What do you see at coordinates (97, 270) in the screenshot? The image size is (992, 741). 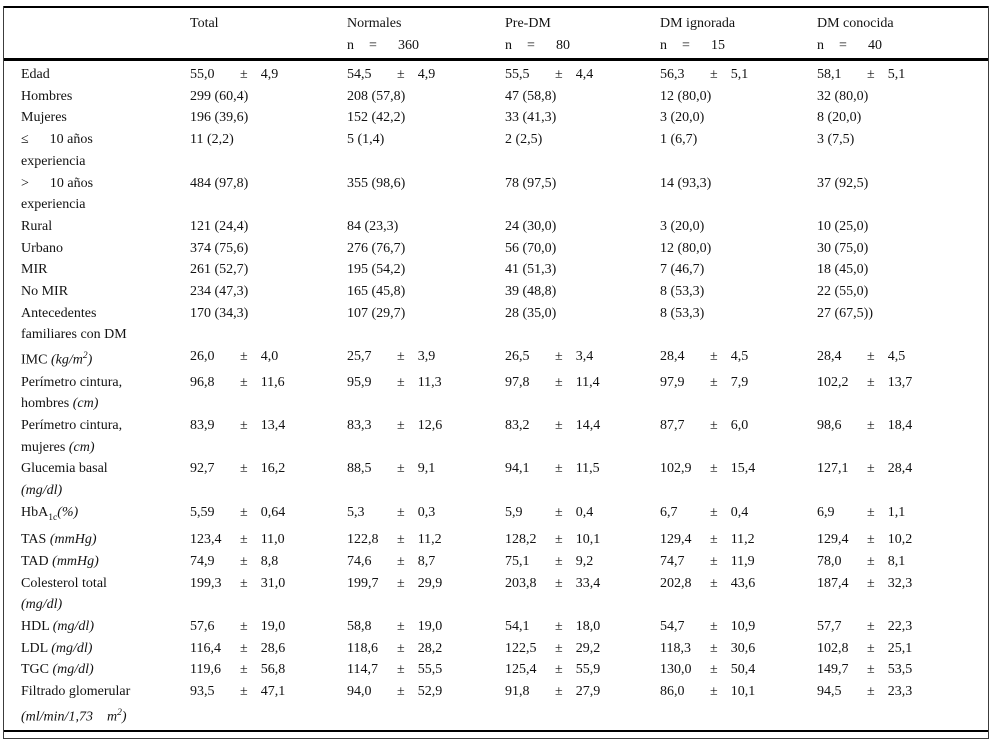 I see `row-label: MIR` at bounding box center [97, 270].